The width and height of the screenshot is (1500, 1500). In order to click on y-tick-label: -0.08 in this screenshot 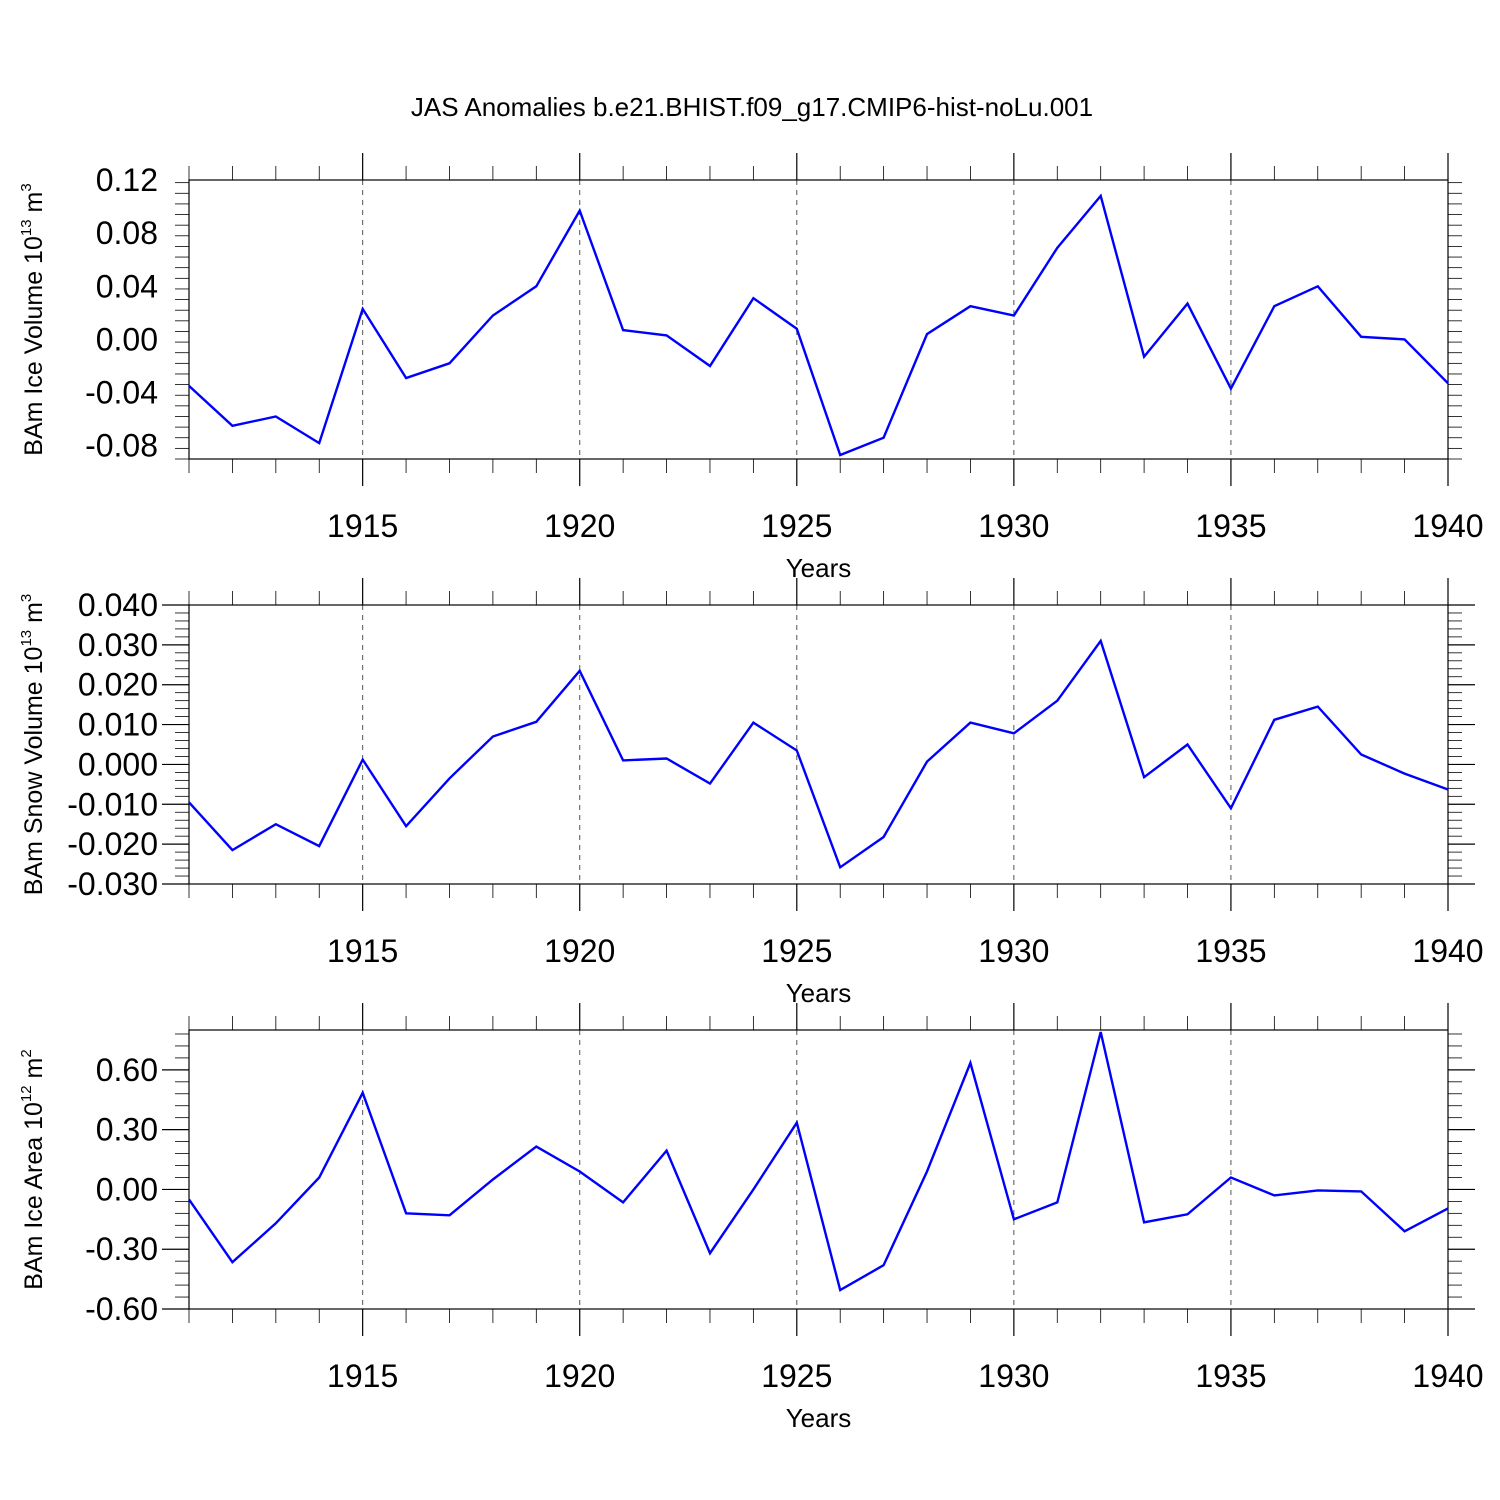, I will do `click(121, 446)`.